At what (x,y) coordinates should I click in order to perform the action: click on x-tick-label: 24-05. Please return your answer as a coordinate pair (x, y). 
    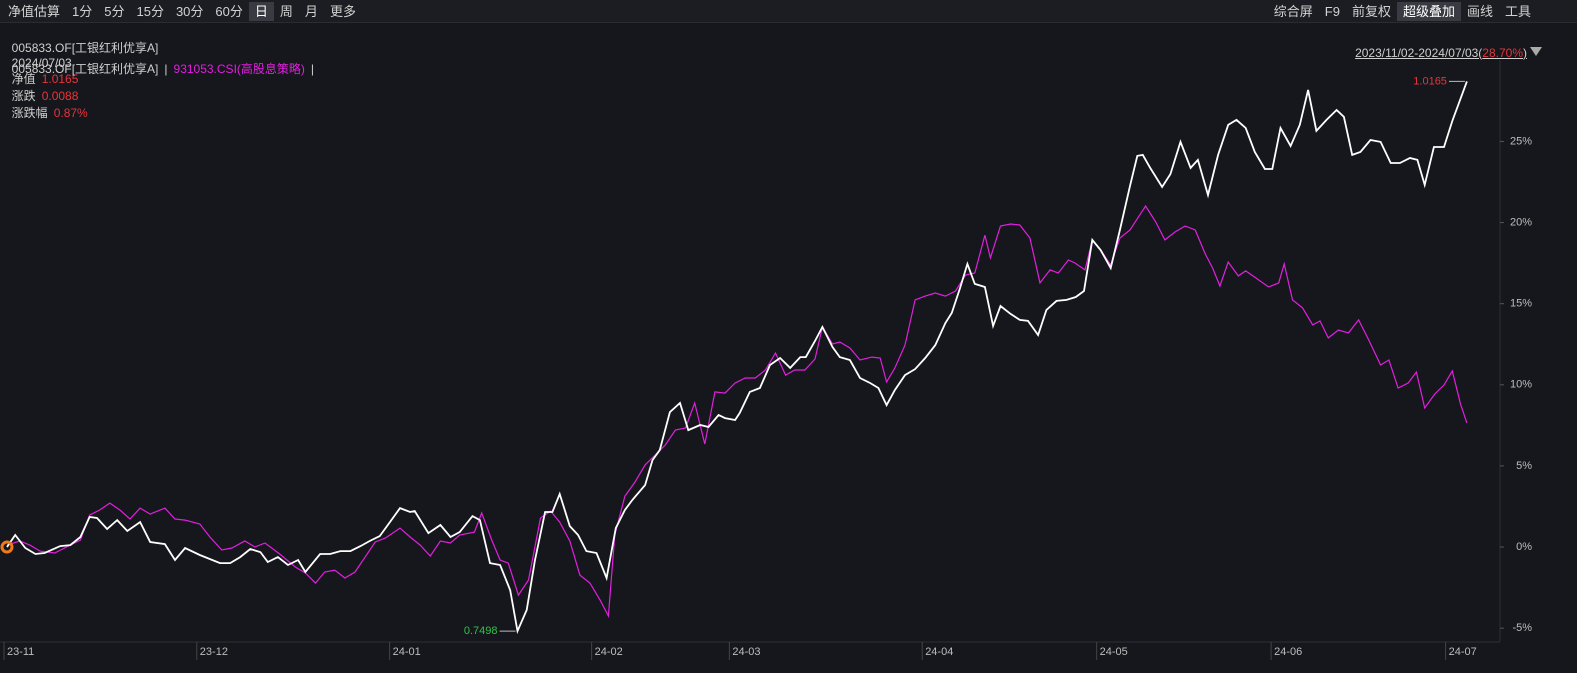
    Looking at the image, I should click on (1114, 652).